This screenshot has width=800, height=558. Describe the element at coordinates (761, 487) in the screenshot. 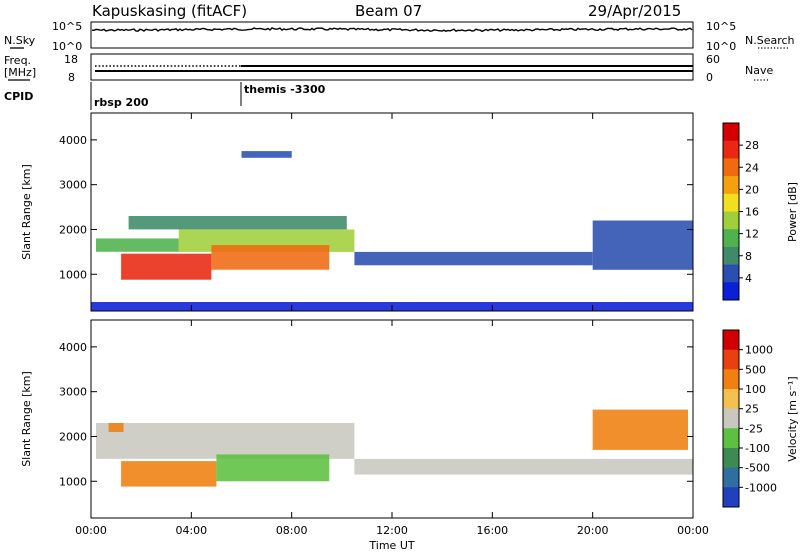

I see `velocity-colorbar-tick-8: -1000` at that location.